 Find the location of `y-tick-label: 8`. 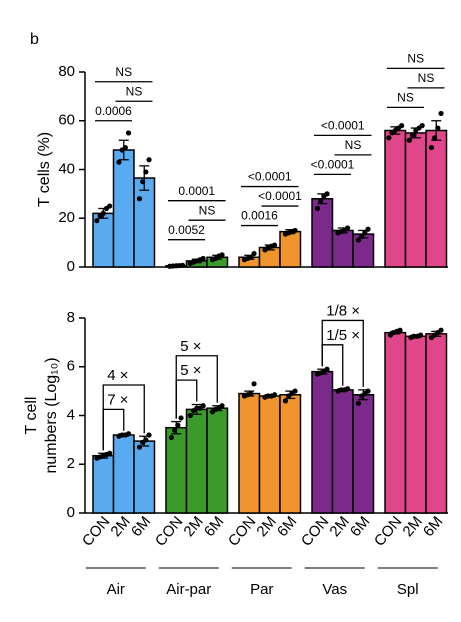

y-tick-label: 8 is located at coordinates (71, 317).